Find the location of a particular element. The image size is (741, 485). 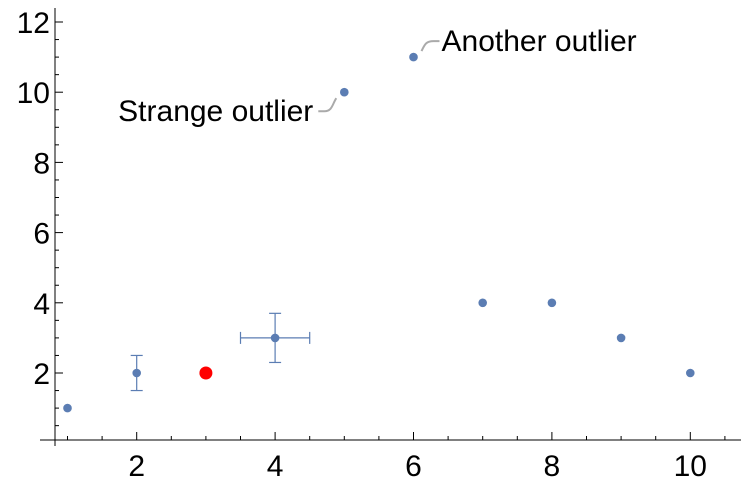

x-tick-label: 2 is located at coordinates (136, 466).